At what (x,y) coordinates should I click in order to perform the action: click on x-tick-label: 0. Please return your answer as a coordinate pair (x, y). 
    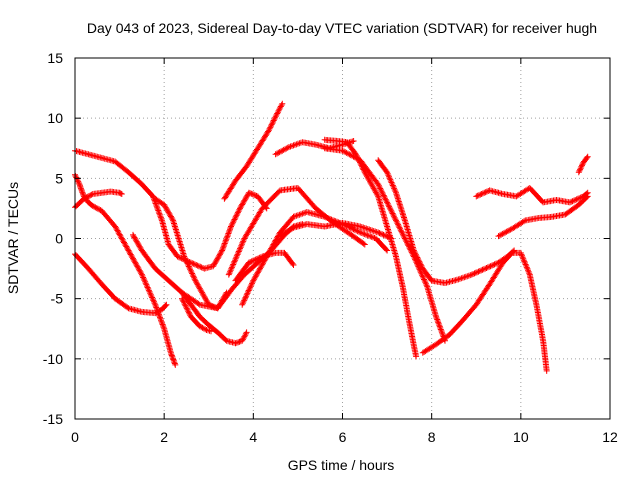
    Looking at the image, I should click on (75, 437).